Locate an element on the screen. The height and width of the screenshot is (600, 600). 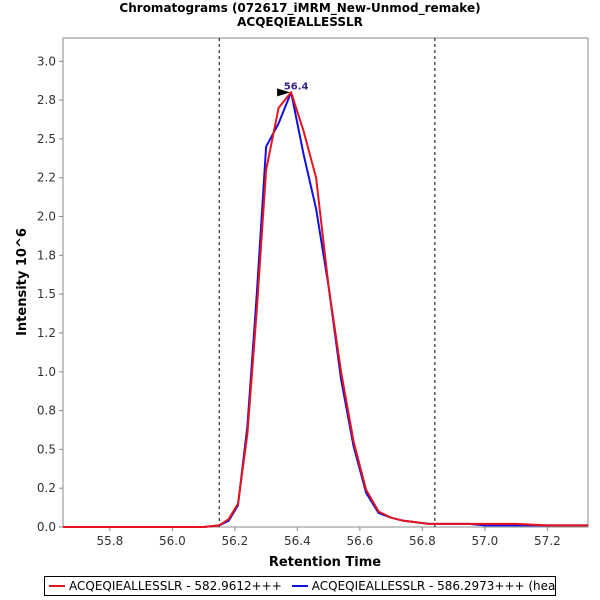
x-tick-label: 56.2 is located at coordinates (235, 541).